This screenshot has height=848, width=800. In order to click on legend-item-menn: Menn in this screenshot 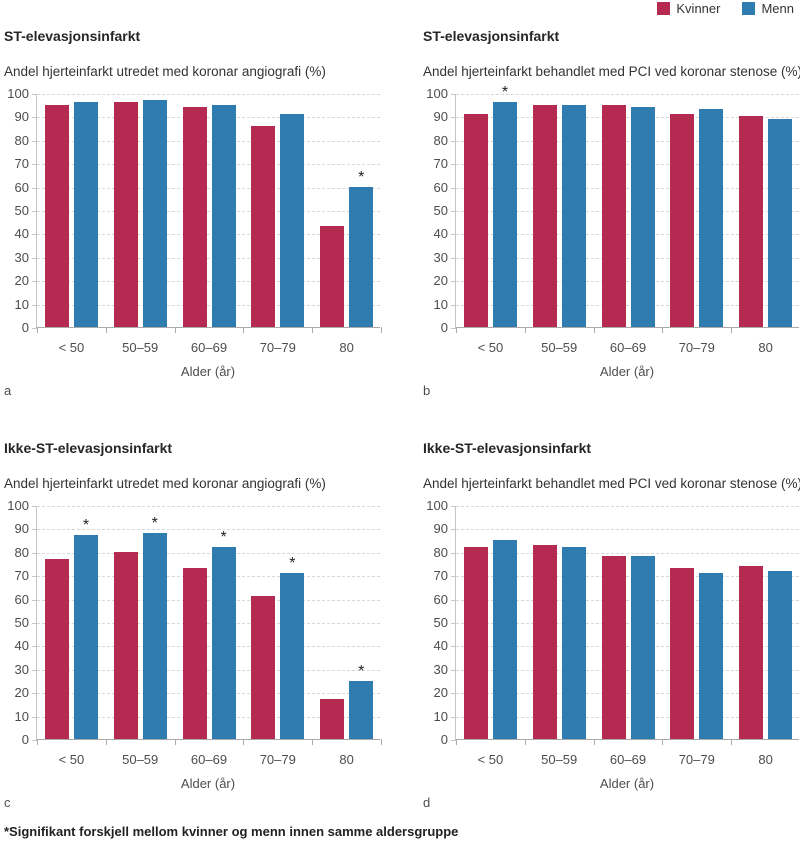, I will do `click(768, 8)`.